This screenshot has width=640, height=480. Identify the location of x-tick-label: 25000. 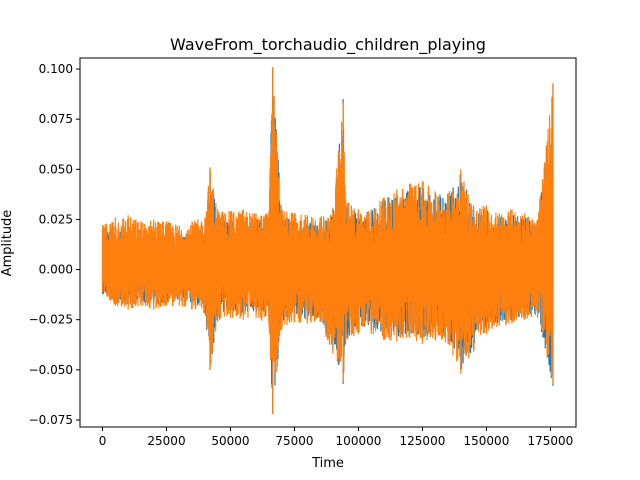
(166, 441).